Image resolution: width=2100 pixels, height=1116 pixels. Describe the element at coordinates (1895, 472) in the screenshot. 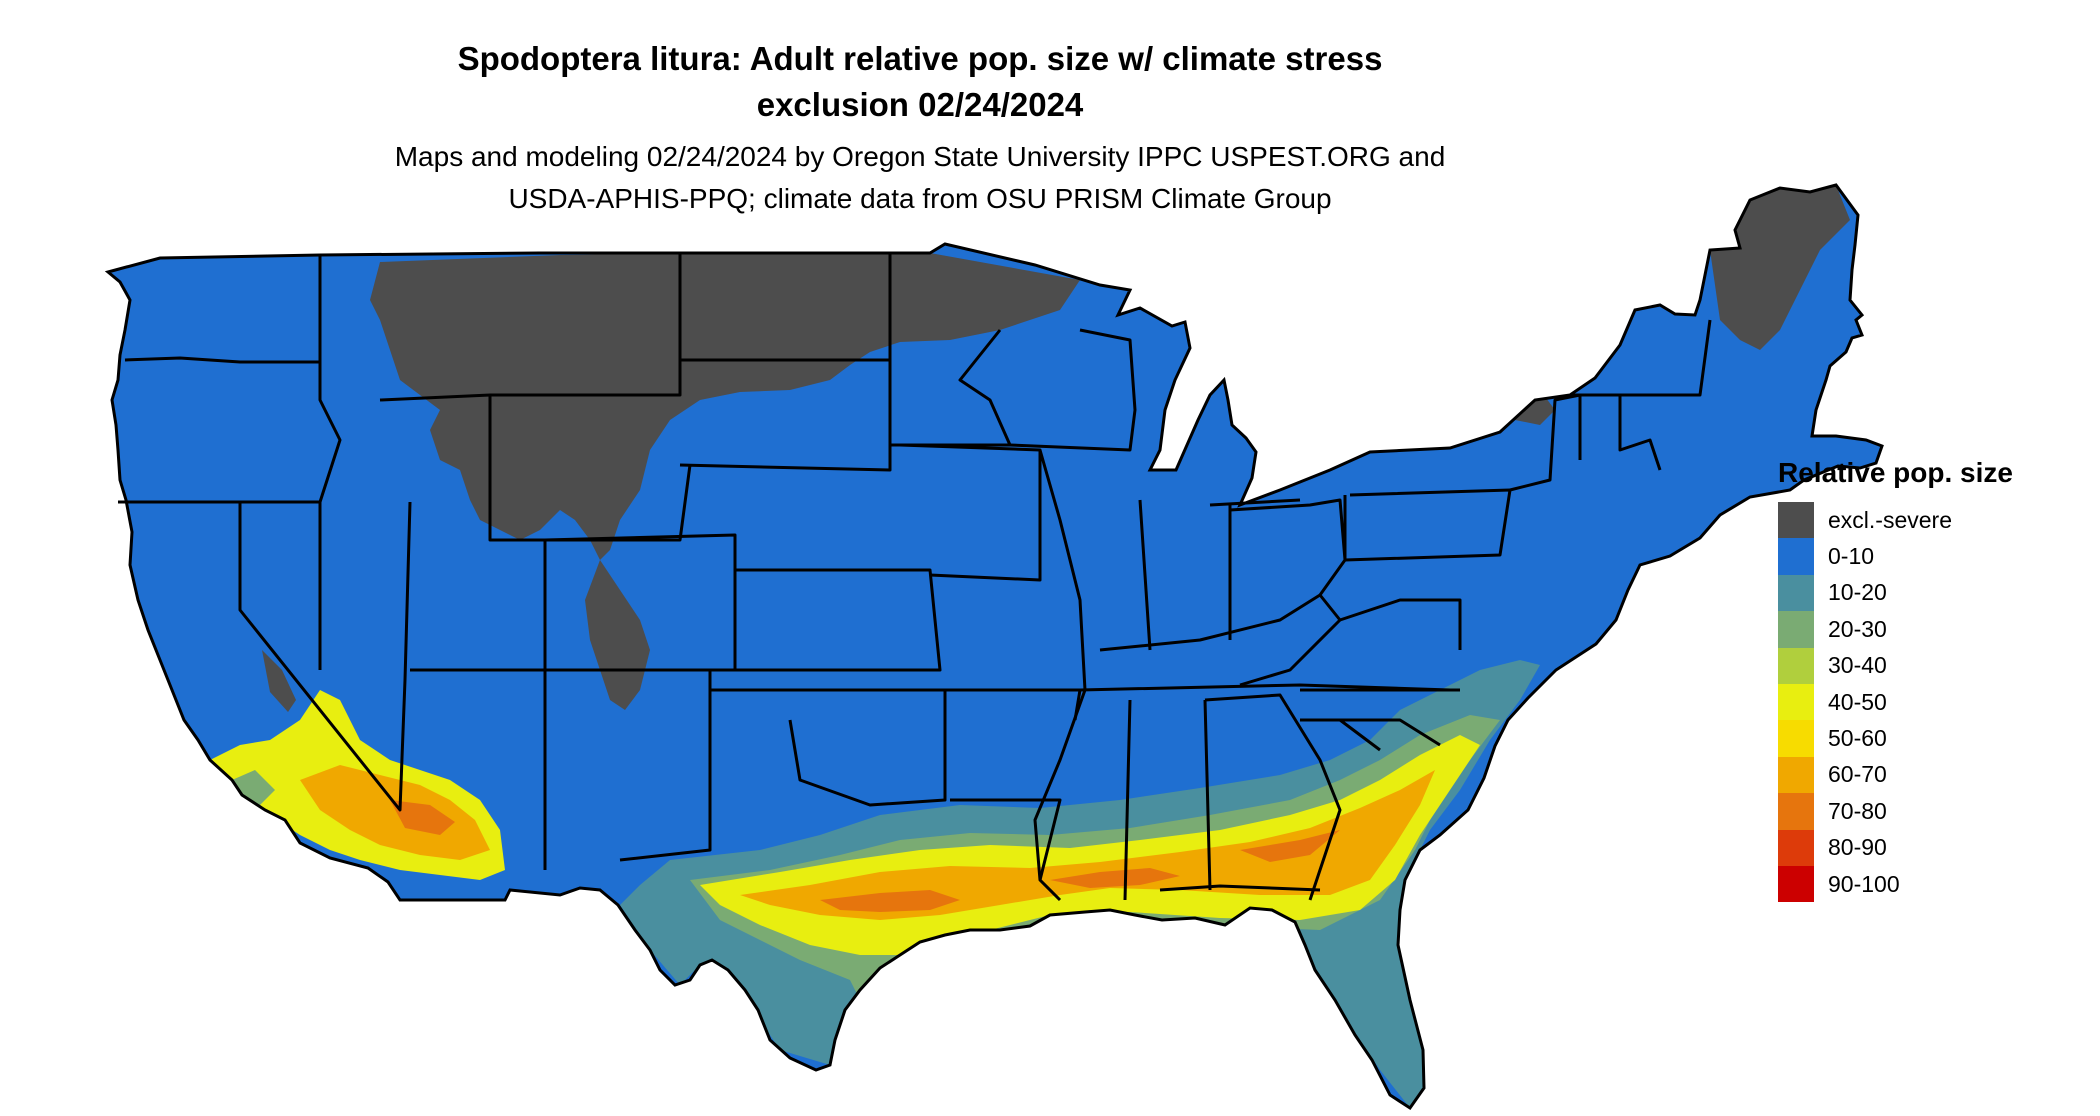

I see `legend-title: Relative pop. size` at that location.